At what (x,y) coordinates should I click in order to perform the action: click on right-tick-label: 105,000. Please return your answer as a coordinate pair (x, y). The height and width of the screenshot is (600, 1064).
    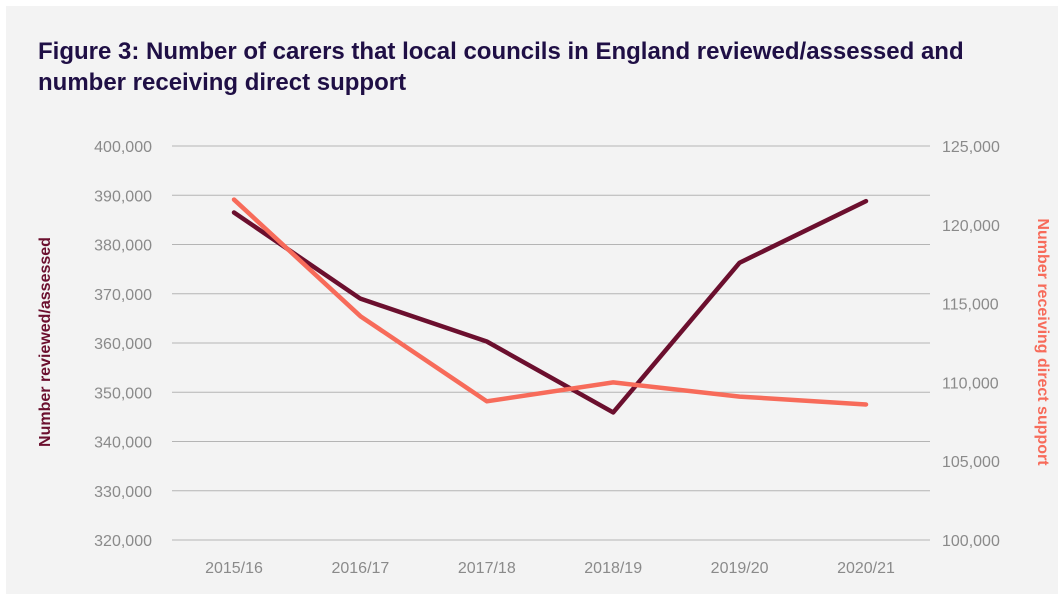
    Looking at the image, I should click on (971, 462).